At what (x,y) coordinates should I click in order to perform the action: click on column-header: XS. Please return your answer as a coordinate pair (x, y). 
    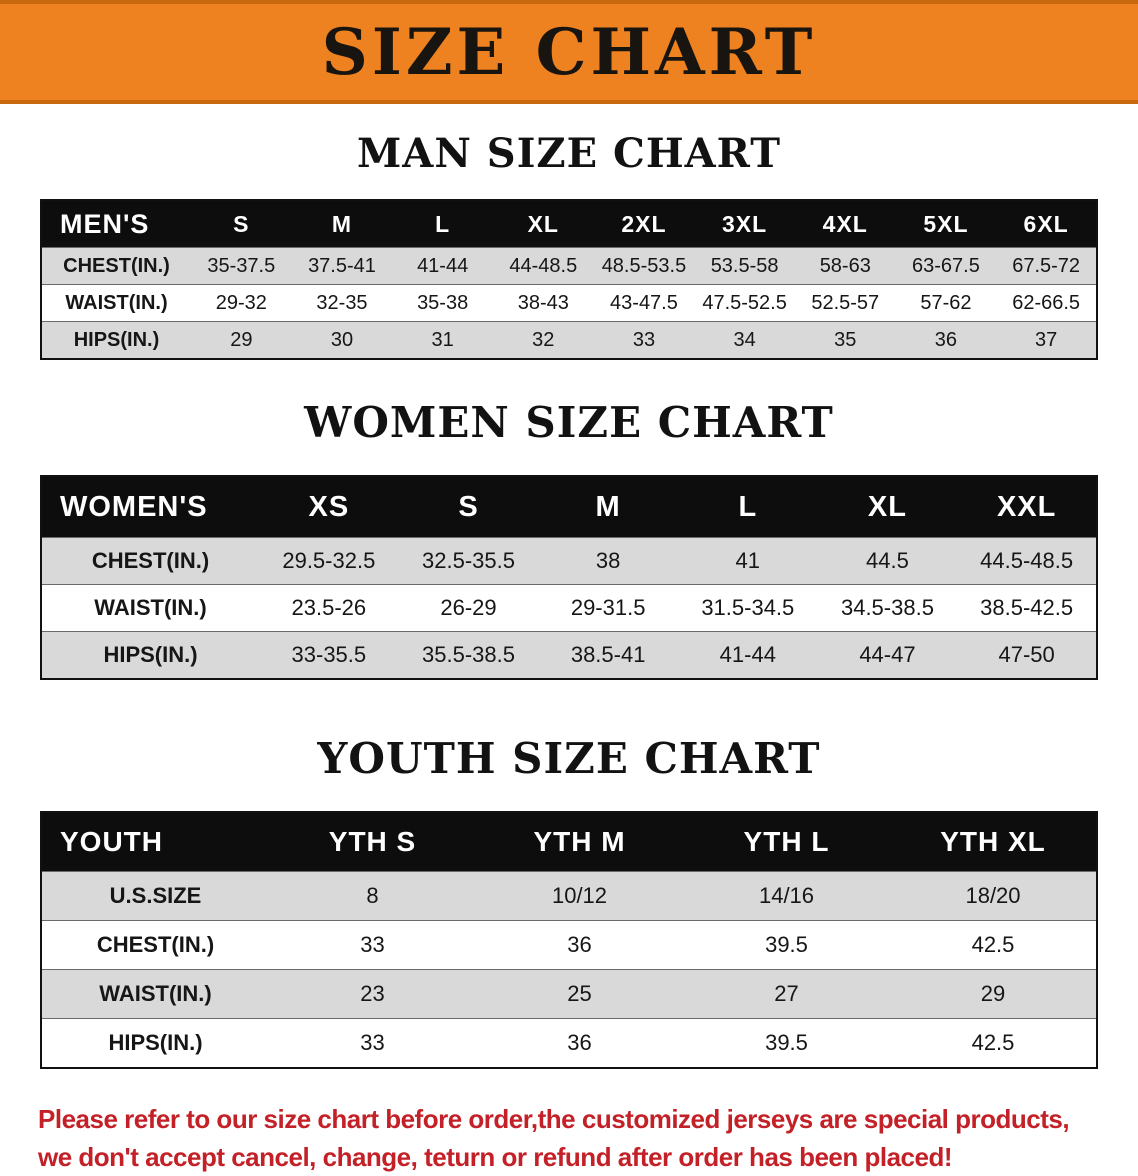
    Looking at the image, I should click on (329, 507).